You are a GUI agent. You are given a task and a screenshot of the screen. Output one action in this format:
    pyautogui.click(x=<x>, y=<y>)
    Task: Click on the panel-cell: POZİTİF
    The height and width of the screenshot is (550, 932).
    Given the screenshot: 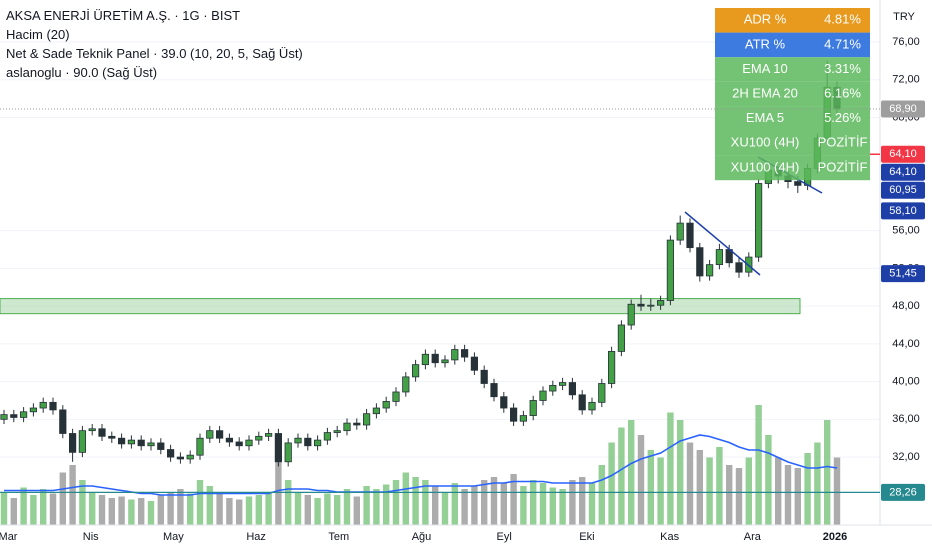 What is the action you would take?
    pyautogui.click(x=843, y=166)
    